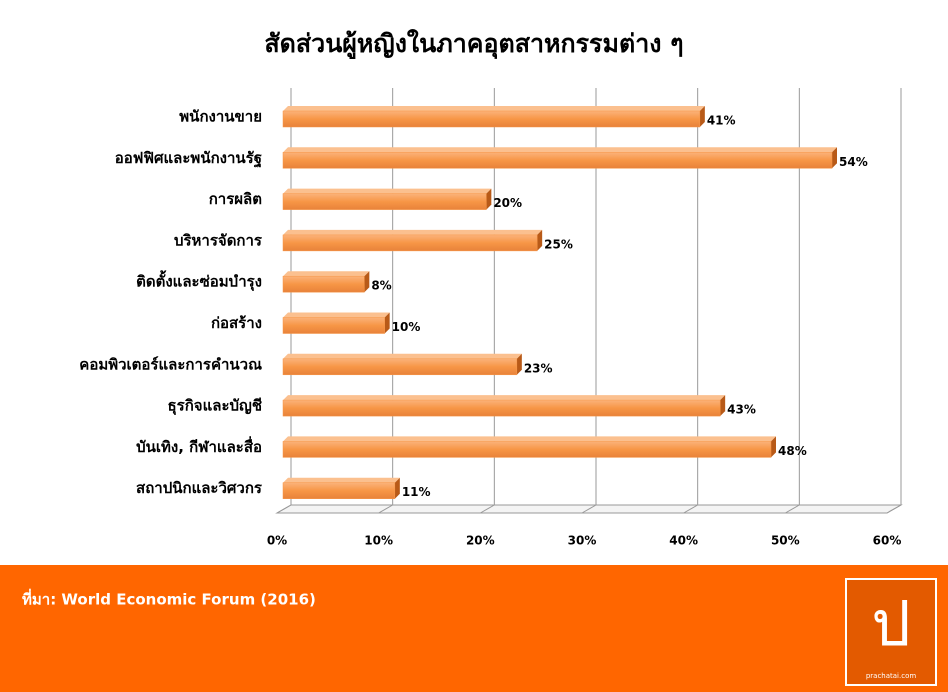  I want to click on logo, so click(891, 632).